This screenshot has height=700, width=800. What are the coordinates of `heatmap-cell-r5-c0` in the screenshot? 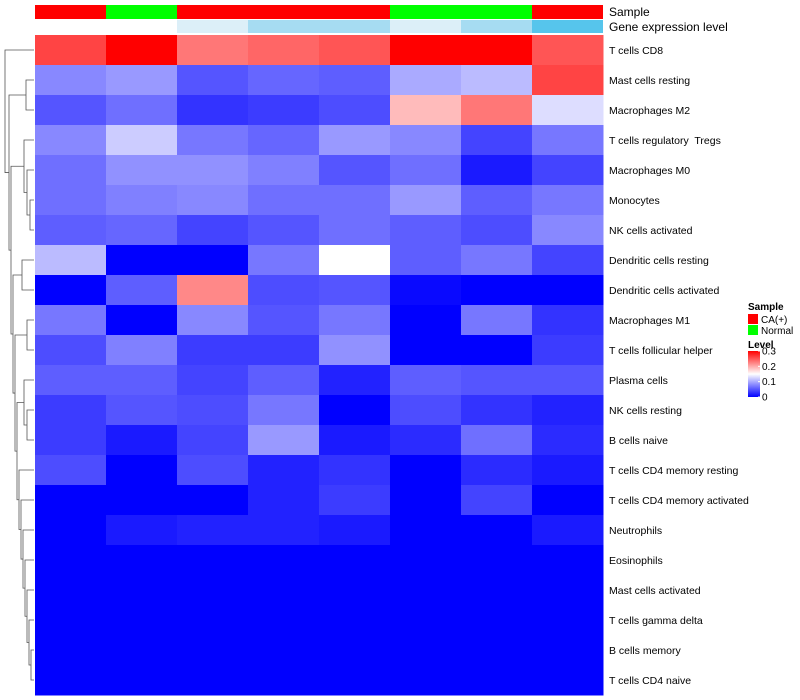 It's located at (71, 200).